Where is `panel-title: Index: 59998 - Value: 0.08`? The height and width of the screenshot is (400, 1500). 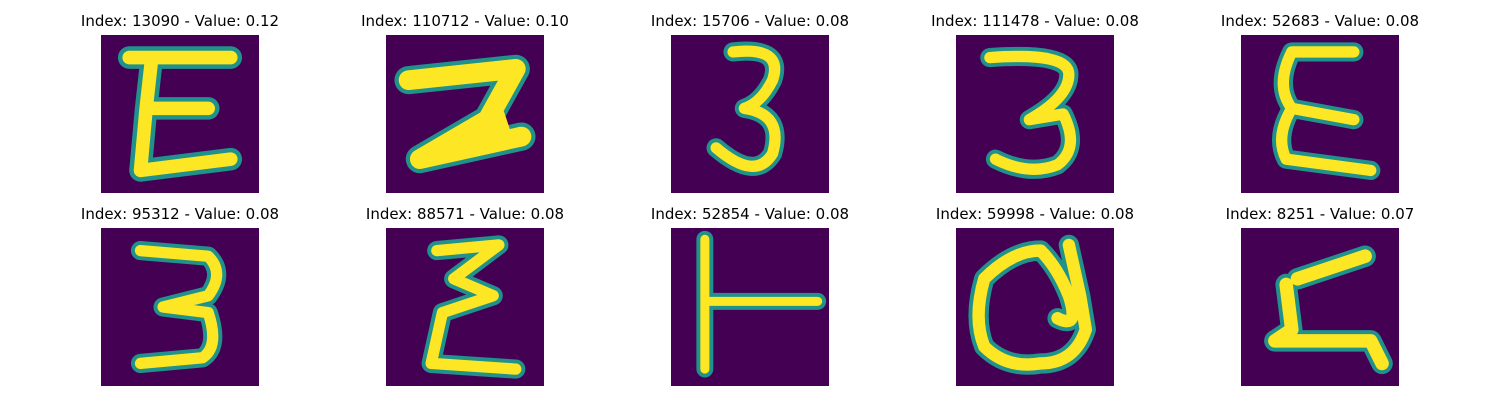 panel-title: Index: 59998 - Value: 0.08 is located at coordinates (1035, 214).